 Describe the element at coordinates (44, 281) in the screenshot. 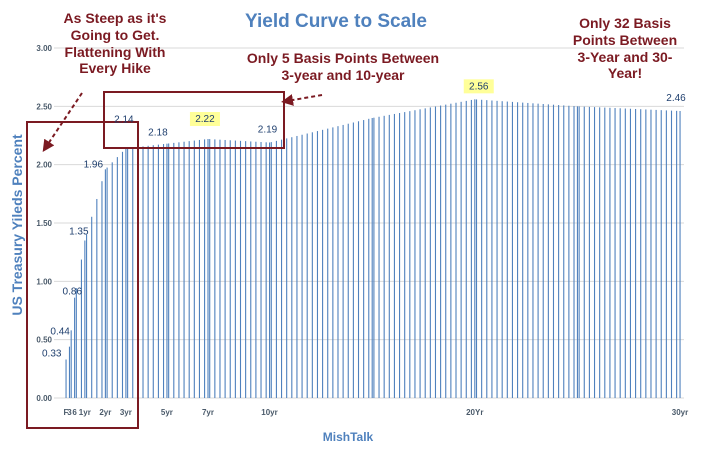

I see `y-tick-label: 1.00` at that location.